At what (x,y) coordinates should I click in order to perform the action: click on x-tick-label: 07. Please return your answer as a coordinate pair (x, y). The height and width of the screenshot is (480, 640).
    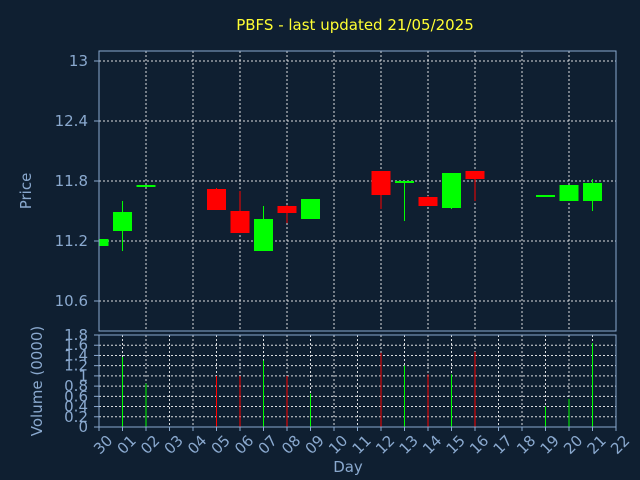
    Looking at the image, I should click on (268, 445).